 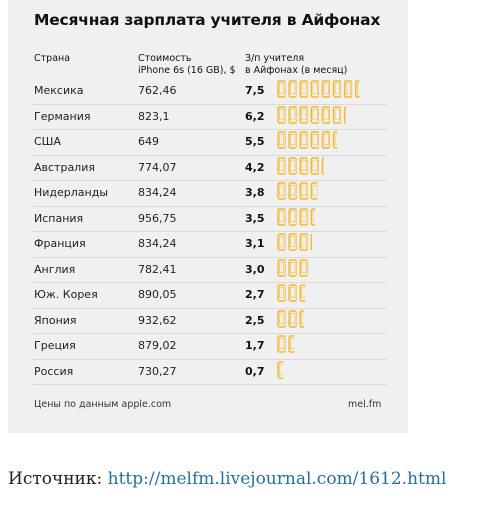 What do you see at coordinates (55, 269) in the screenshot?
I see `country-cell: Англия` at bounding box center [55, 269].